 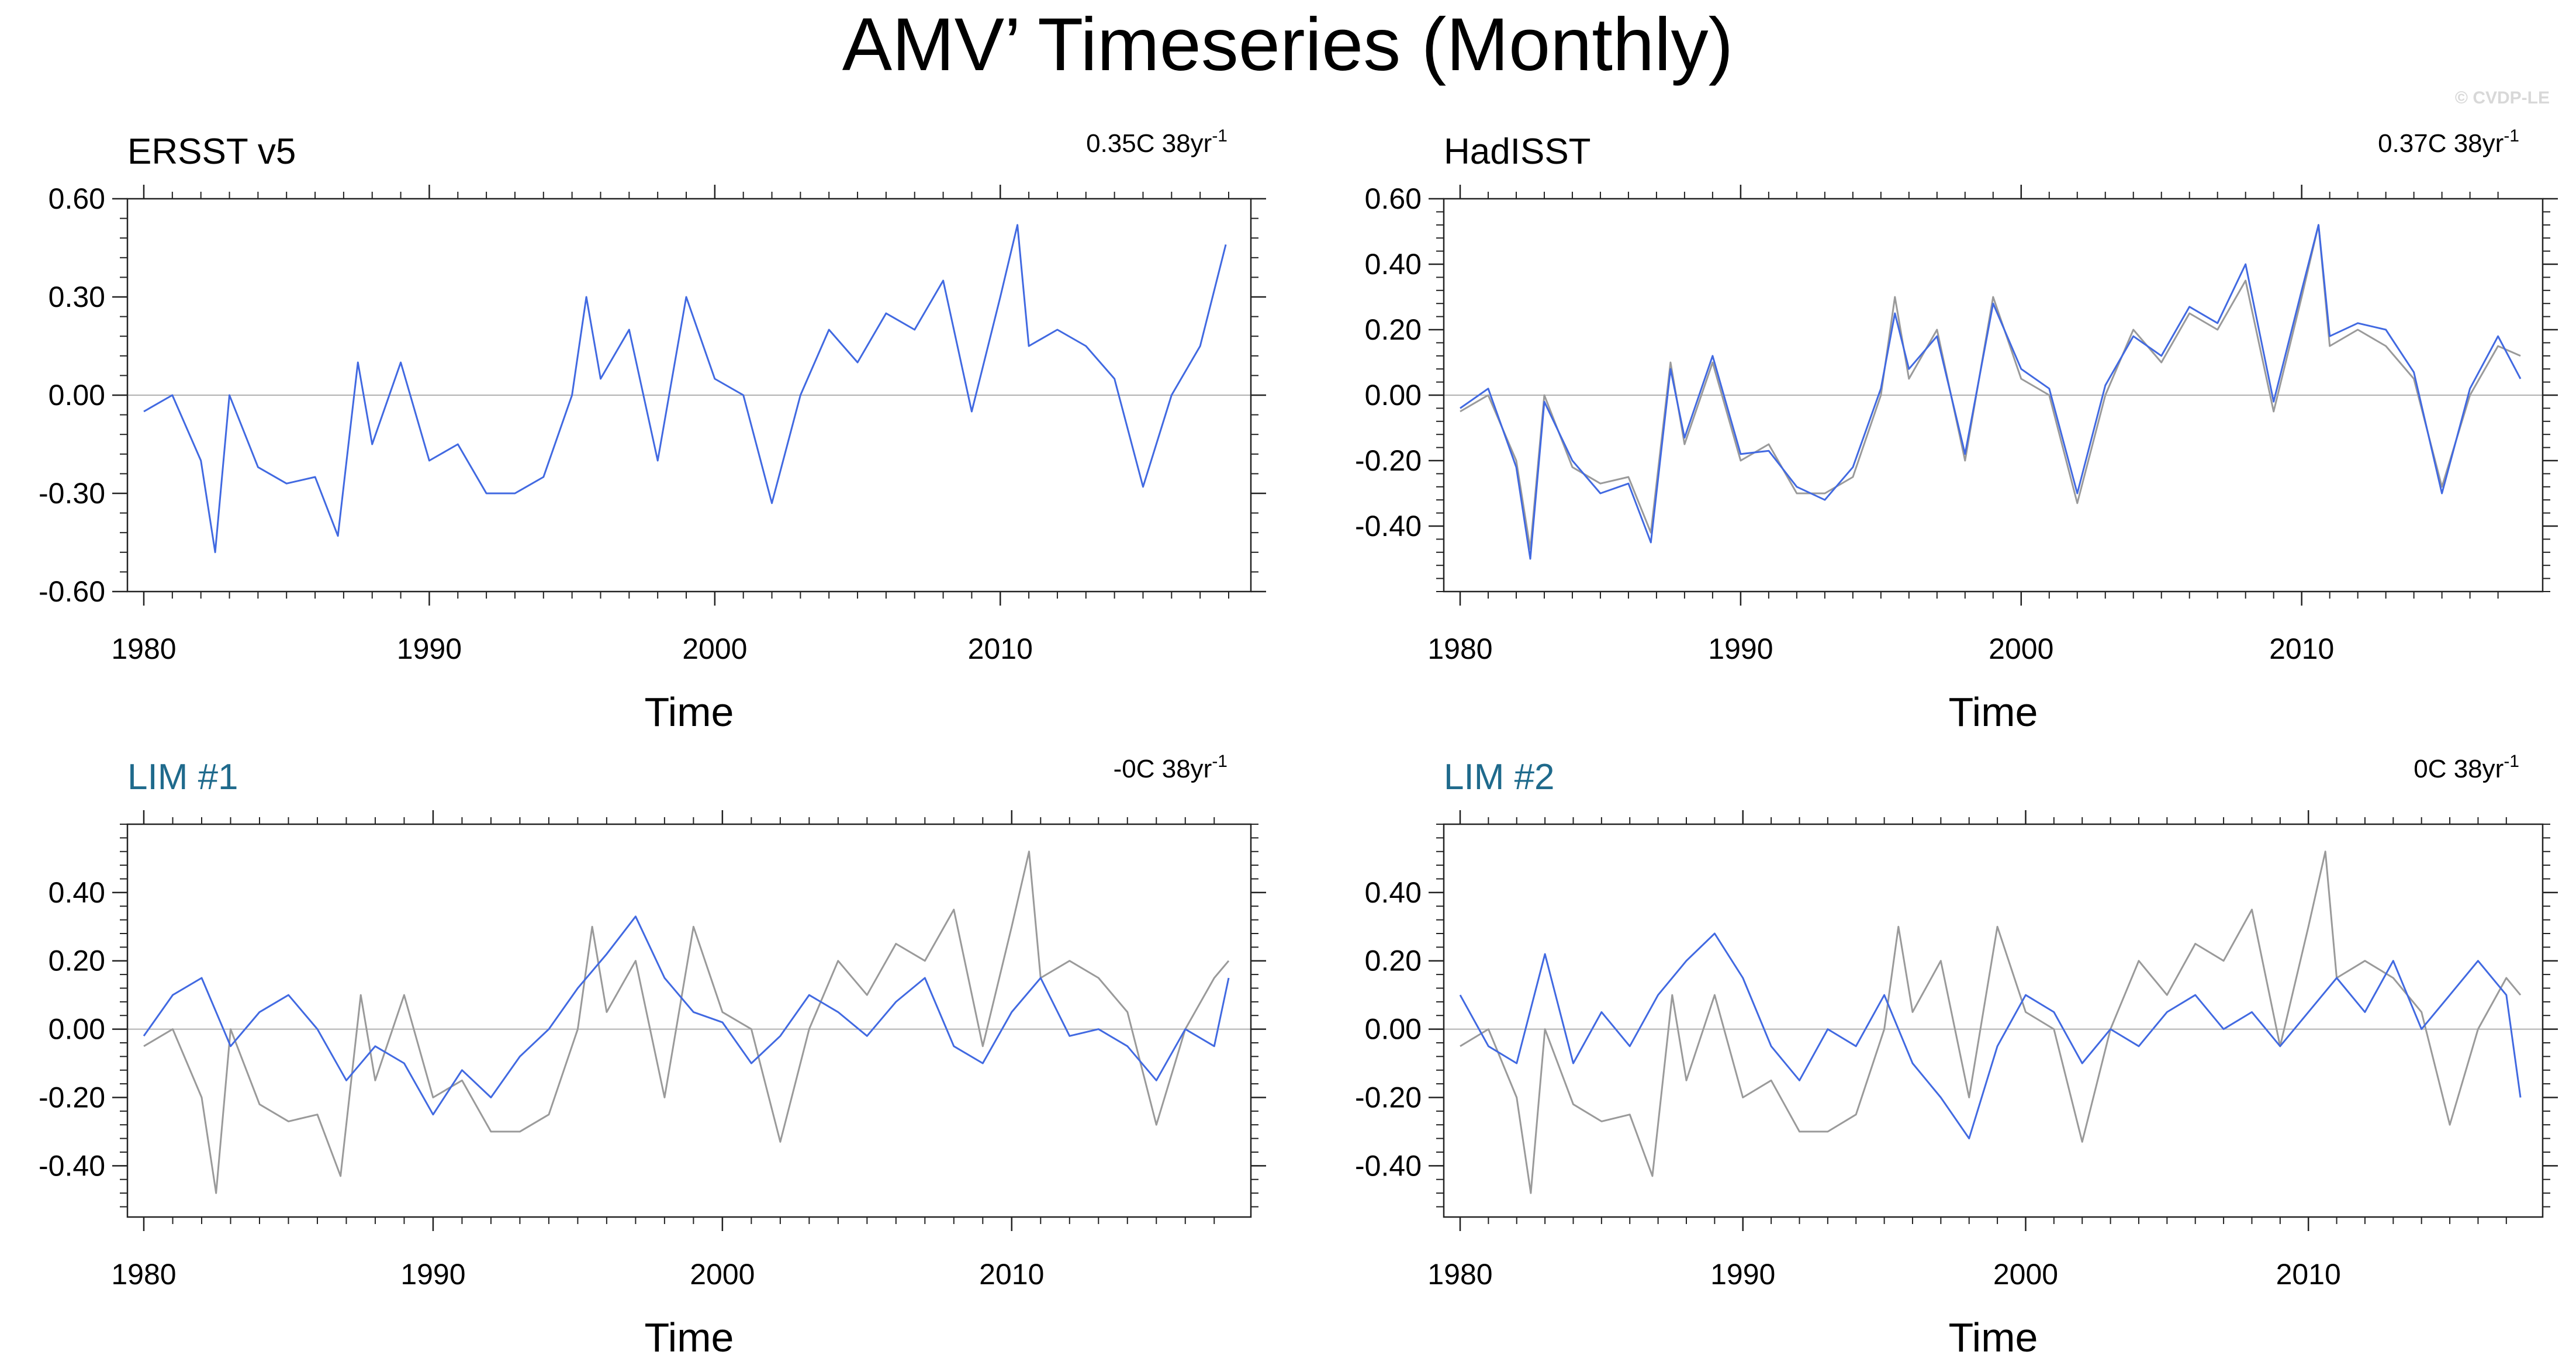 I want to click on trend-annotation: 0.37C 38yr-1, so click(x=2448, y=142).